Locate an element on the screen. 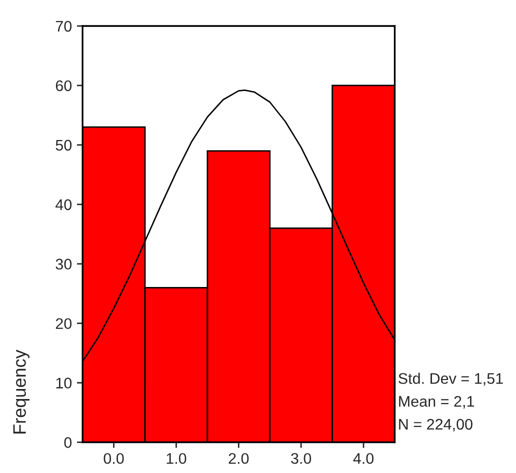  x-tick-label: 2.0 is located at coordinates (238, 458).